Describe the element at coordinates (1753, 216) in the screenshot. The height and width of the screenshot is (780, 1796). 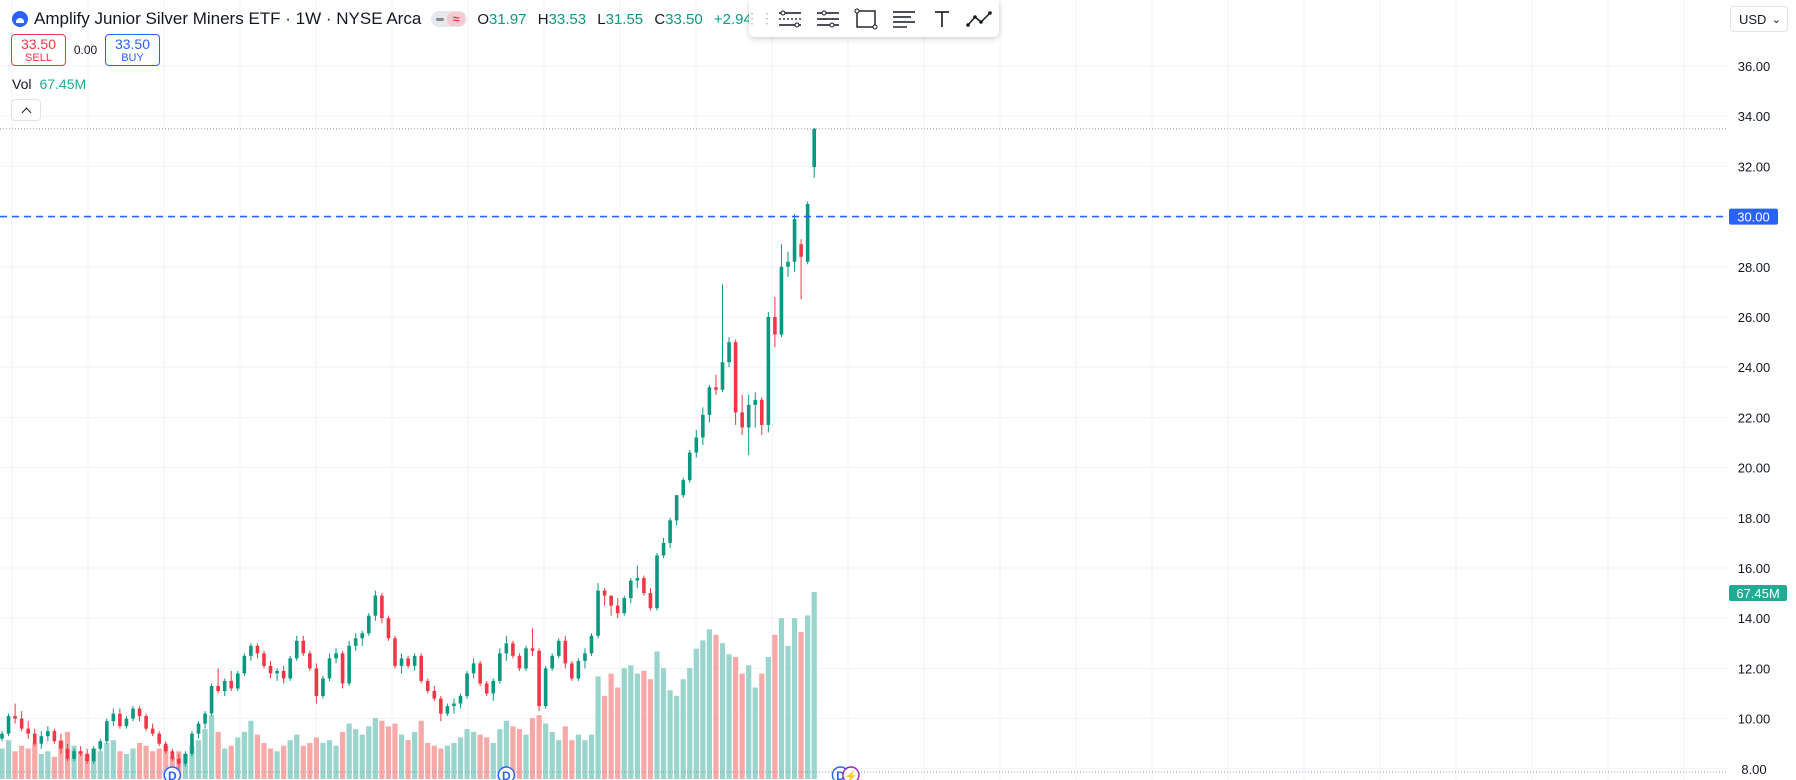
I see `alert-price-tag` at that location.